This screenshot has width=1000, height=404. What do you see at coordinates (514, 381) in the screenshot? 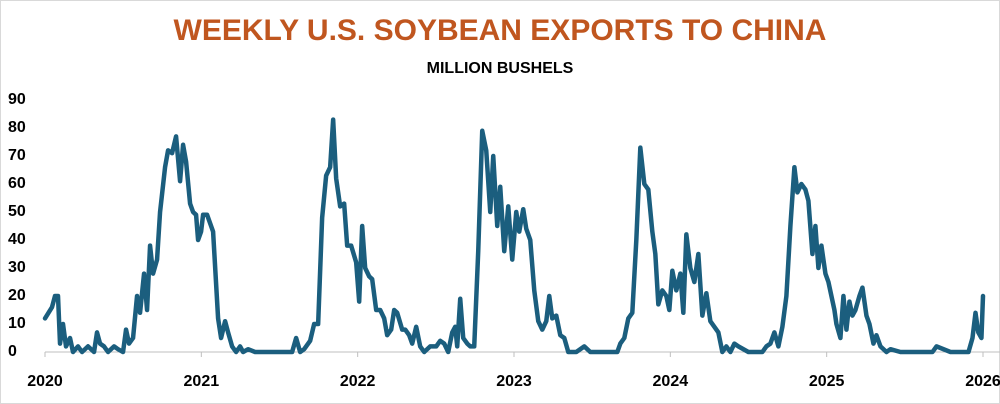
I see `x-tick-label: 2023` at bounding box center [514, 381].